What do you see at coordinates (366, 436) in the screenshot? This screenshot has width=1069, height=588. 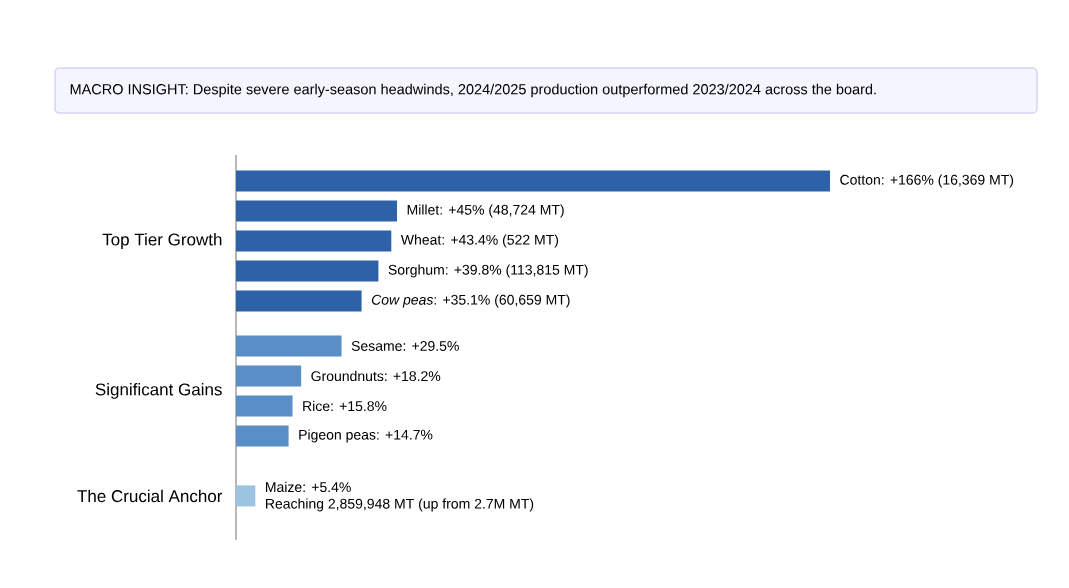 I see `data-label: Pigeon peas: +14.7%` at bounding box center [366, 436].